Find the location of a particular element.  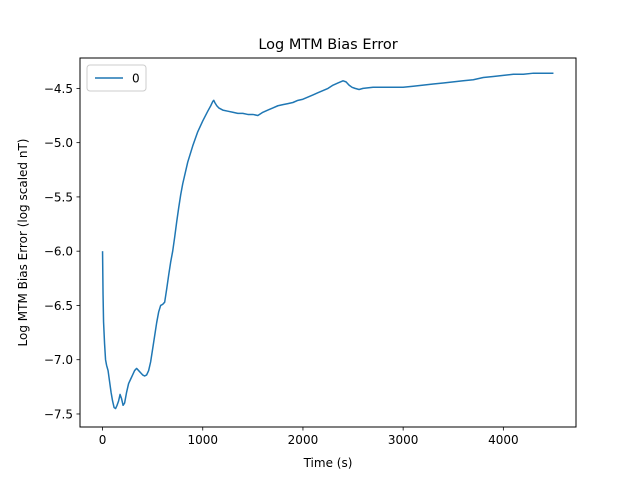

x-axis-label: Time (s) is located at coordinates (328, 463).